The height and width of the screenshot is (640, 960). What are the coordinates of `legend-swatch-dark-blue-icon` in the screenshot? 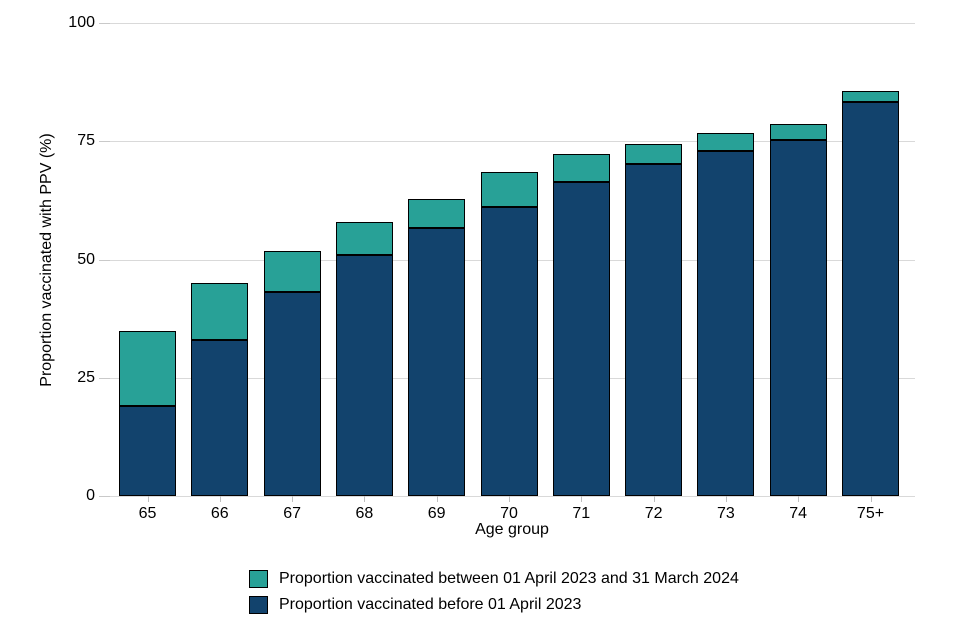 It's located at (258, 605).